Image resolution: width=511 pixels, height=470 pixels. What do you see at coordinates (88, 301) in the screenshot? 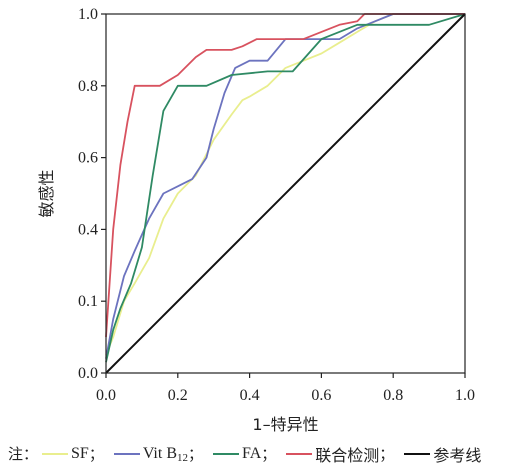
I see `y-tick-label: 0.1` at bounding box center [88, 301].